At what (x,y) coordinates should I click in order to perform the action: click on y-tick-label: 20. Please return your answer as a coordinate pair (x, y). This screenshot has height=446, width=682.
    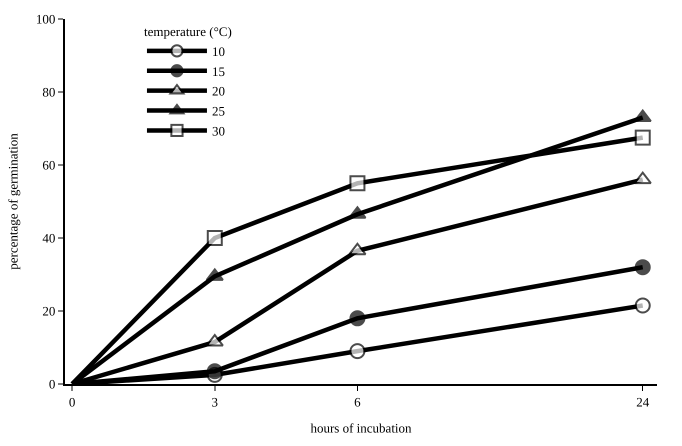
    Looking at the image, I should click on (49, 311).